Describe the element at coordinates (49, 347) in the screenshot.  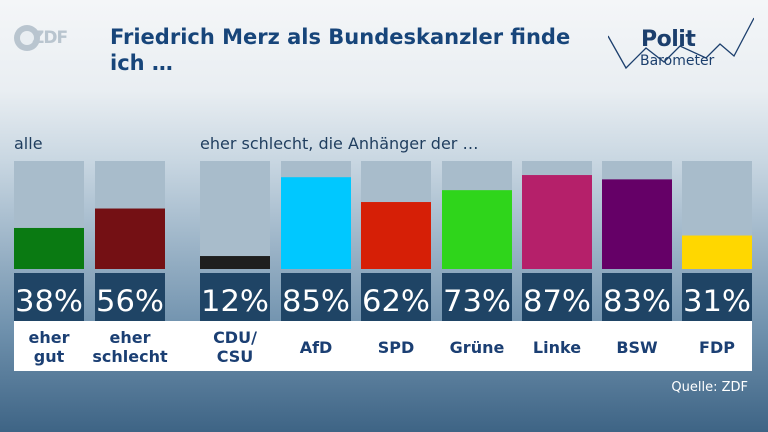
I see `category-label-eher-gut: eher gut` at that location.